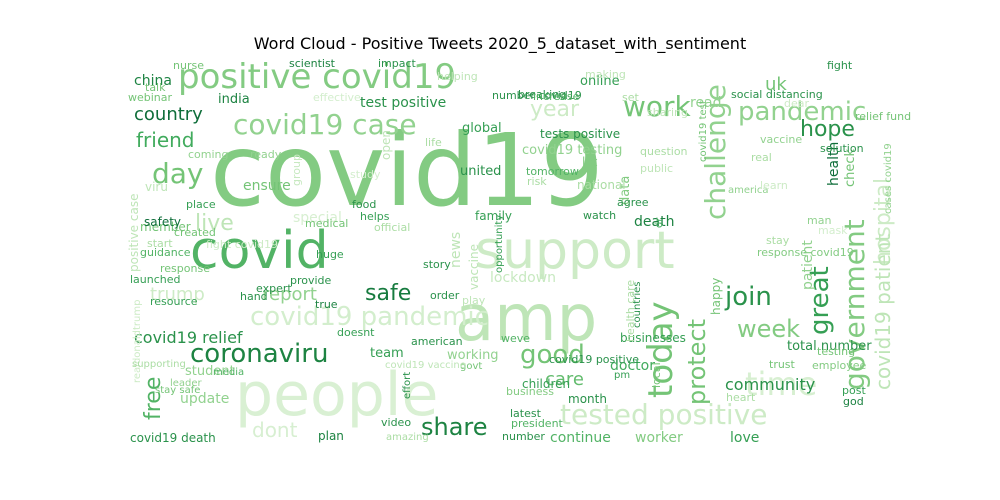 This screenshot has height=500, width=1000. Describe the element at coordinates (653, 338) in the screenshot. I see `cloud-word: businesses` at that location.